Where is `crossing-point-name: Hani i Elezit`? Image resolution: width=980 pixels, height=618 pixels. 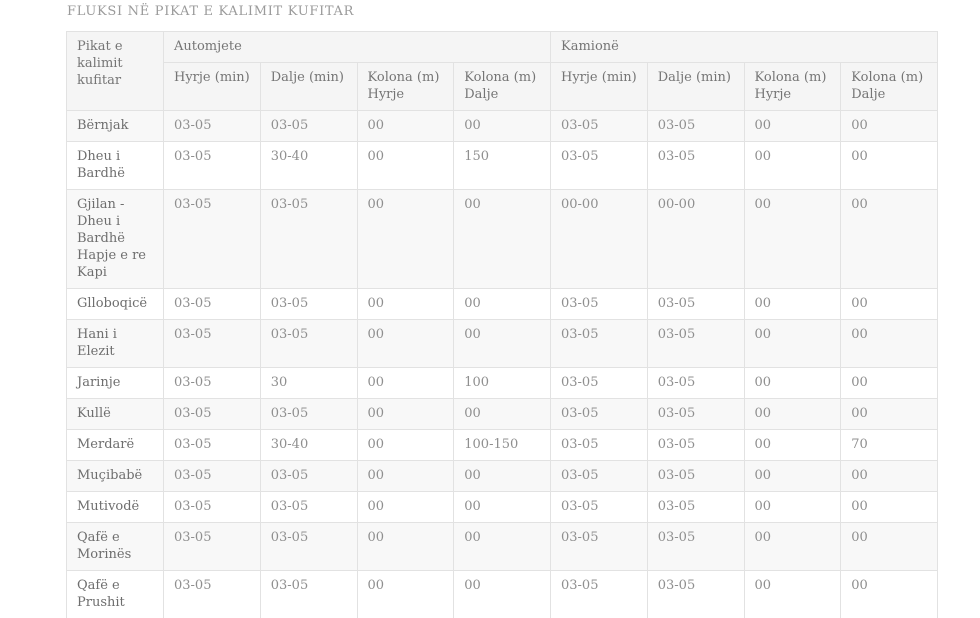 crossing-point-name: Hani i Elezit is located at coordinates (115, 343).